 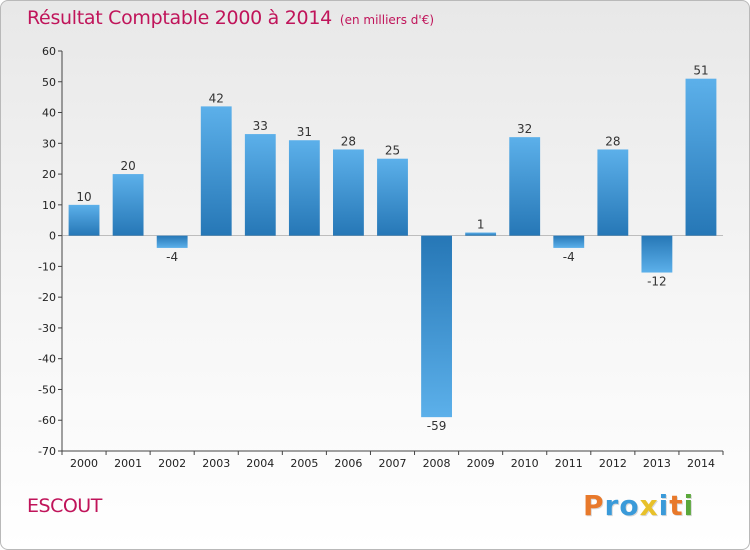 What do you see at coordinates (676, 505) in the screenshot?
I see `logo-letter: t` at bounding box center [676, 505].